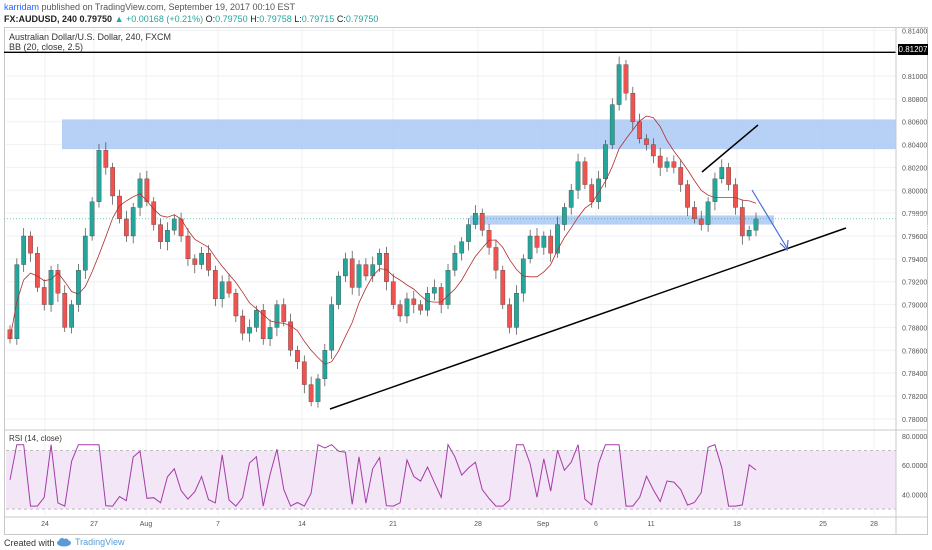 This screenshot has height=550, width=932. I want to click on countdown-tag: 03:49:22, so click(914, 228).